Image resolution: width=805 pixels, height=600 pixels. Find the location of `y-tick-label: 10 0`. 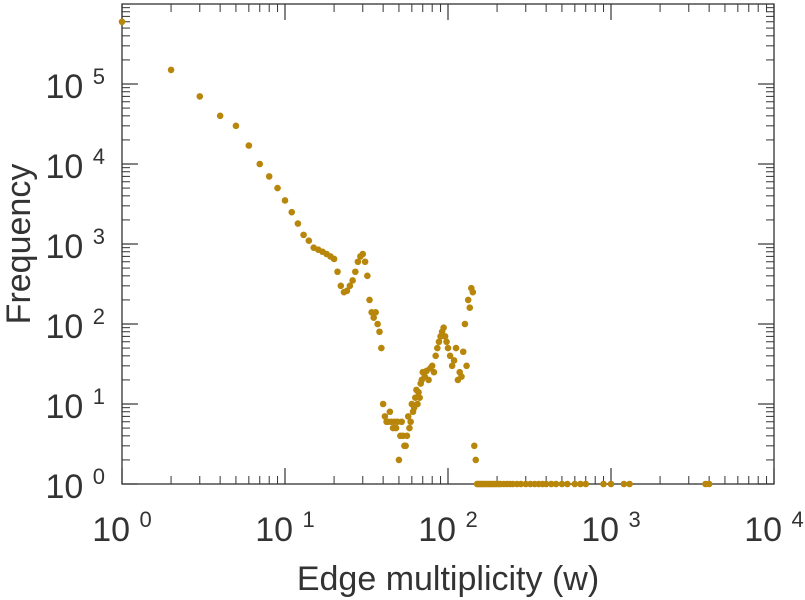

y-tick-label: 10 0 is located at coordinates (75, 485).